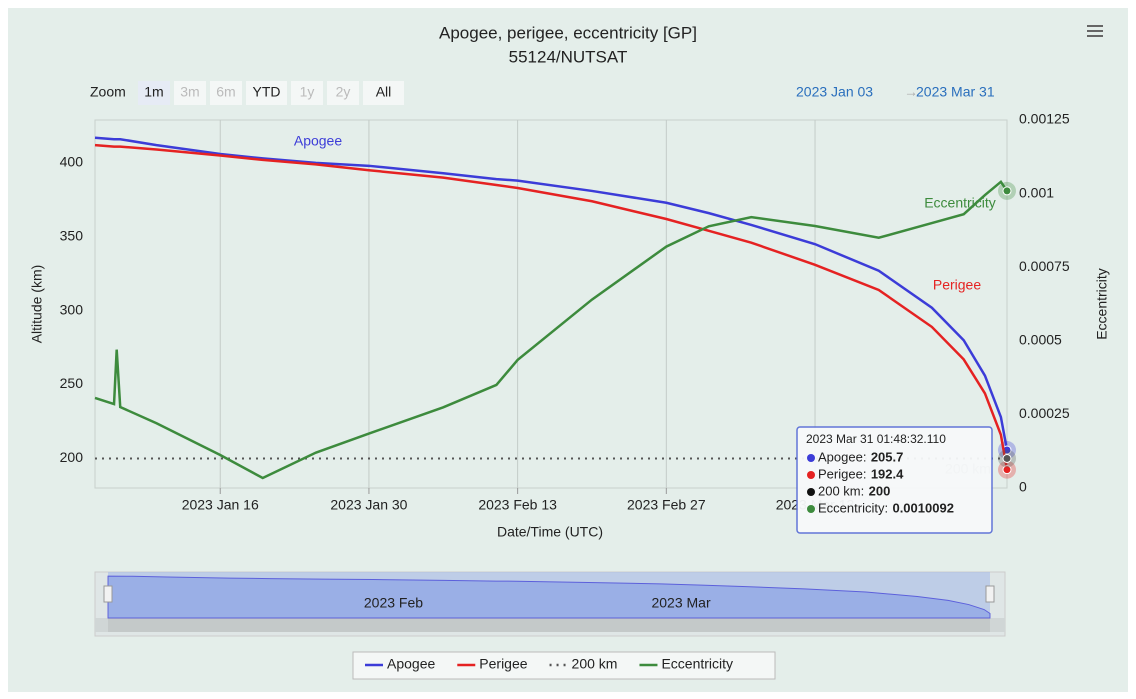 The width and height of the screenshot is (1136, 699). What do you see at coordinates (368, 505) in the screenshot?
I see `x-tick-label: 2023 Jan 30` at bounding box center [368, 505].